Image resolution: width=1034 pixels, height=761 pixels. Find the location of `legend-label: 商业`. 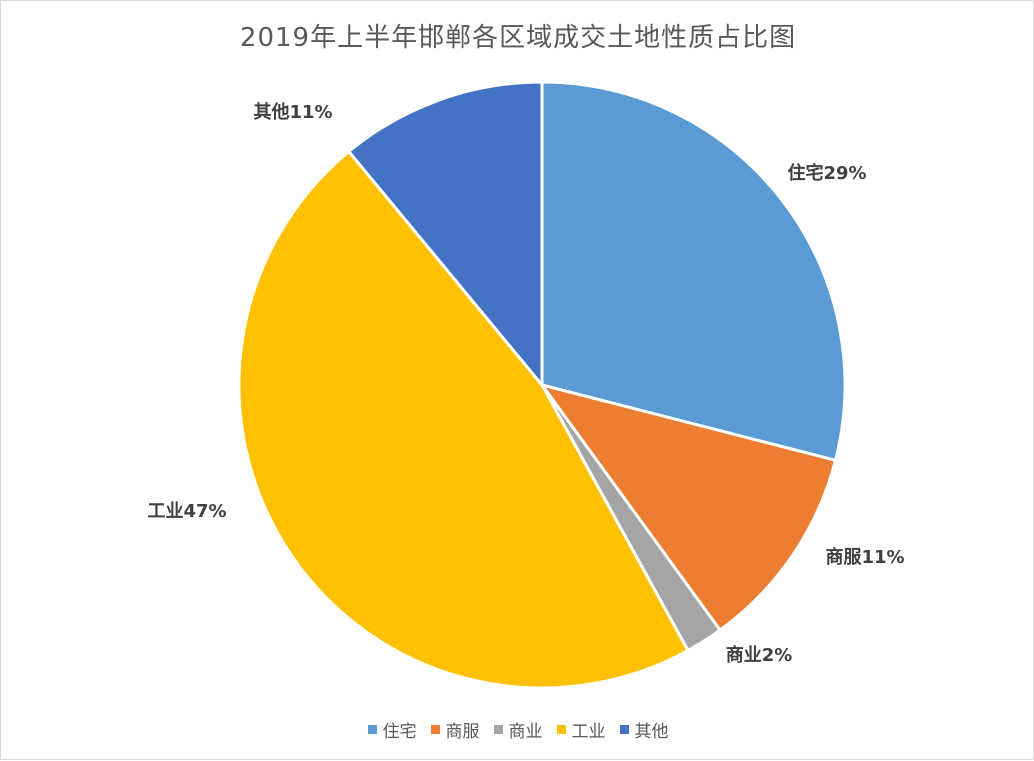

legend-label: 商业 is located at coordinates (525, 732).